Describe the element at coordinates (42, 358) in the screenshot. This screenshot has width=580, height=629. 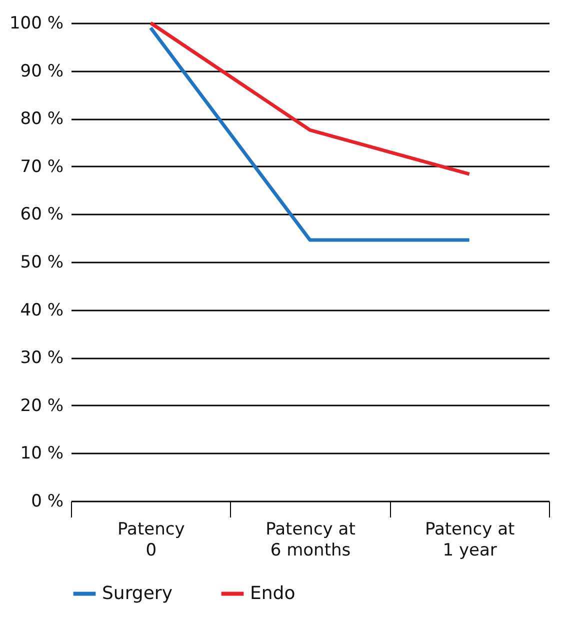
I see `y-tick-label: 30 %` at that location.